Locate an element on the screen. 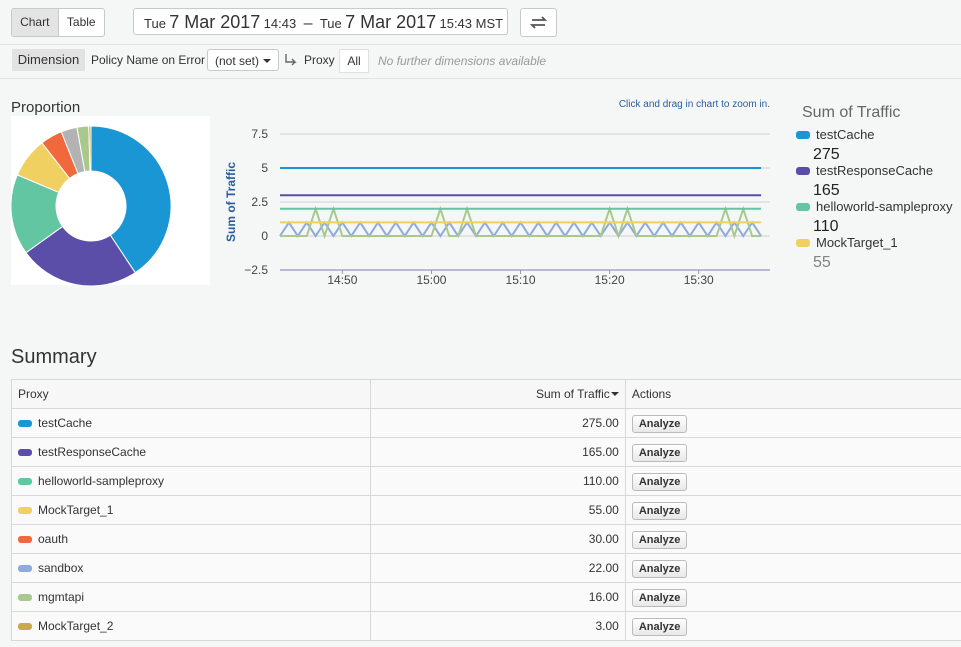  proxy-name: MockTarget_2 is located at coordinates (75, 626).